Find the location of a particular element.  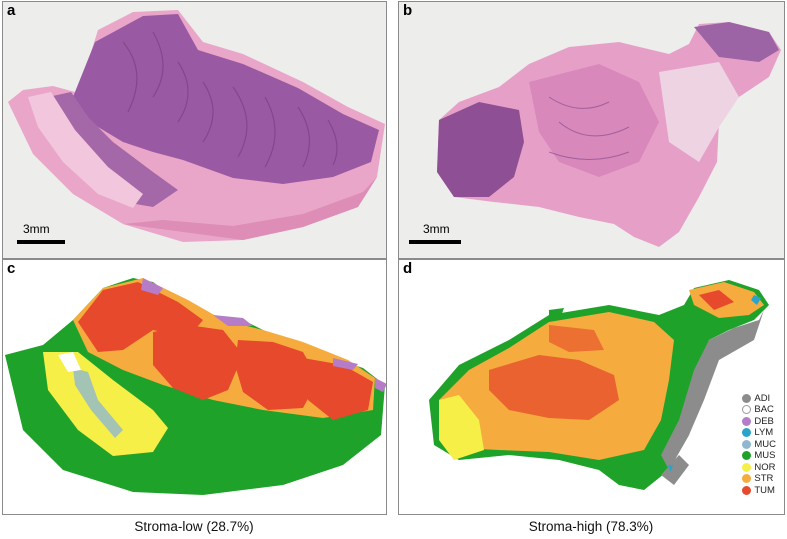

scale-text-a: 3mm is located at coordinates (36, 229).